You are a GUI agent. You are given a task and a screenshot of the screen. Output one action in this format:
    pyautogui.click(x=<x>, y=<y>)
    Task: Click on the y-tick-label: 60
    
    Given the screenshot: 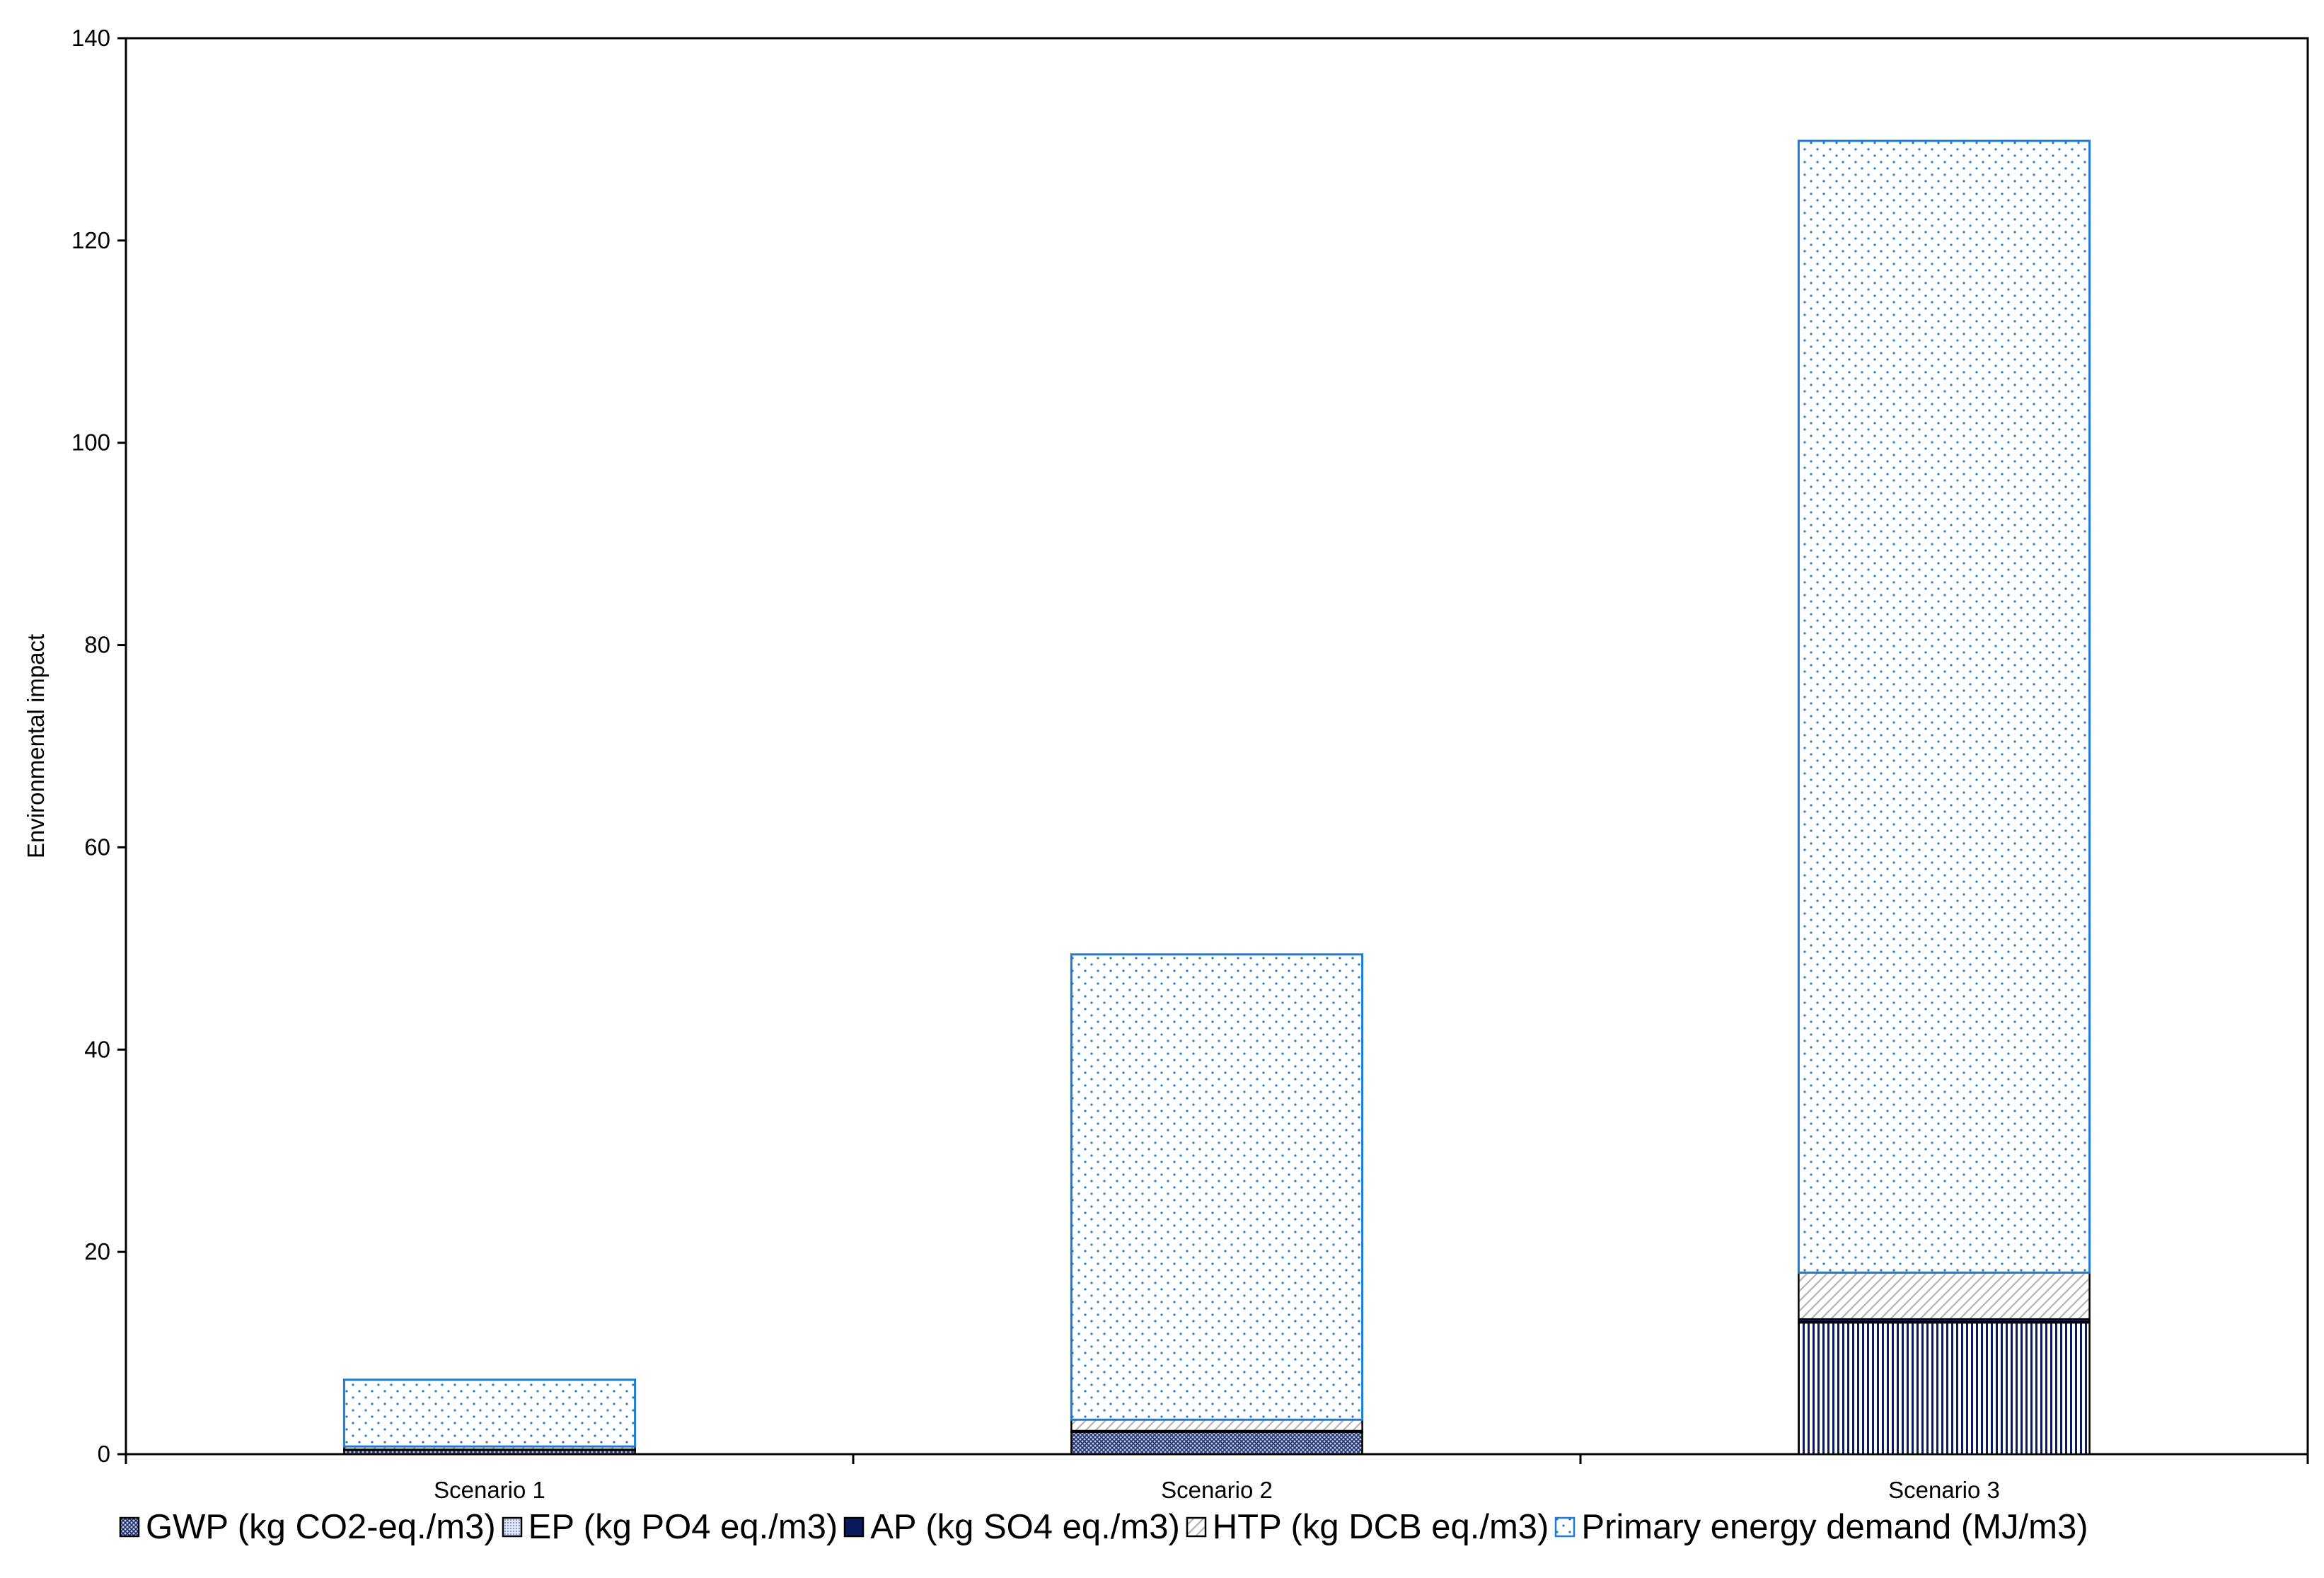 What is the action you would take?
    pyautogui.click(x=97, y=847)
    